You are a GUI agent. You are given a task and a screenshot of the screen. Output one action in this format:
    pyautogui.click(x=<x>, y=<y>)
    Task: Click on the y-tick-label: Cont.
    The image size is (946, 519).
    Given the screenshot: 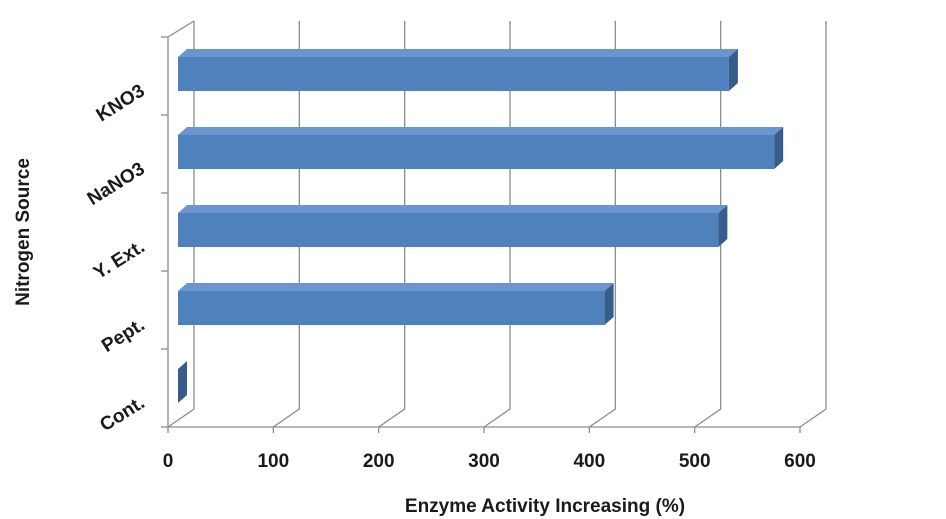 What is the action you would take?
    pyautogui.click(x=122, y=414)
    